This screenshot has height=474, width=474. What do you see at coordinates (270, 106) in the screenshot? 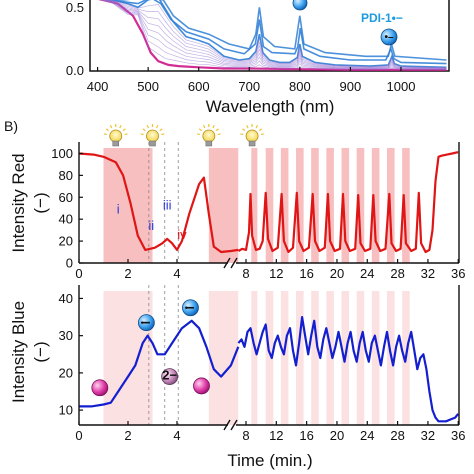
I see `spectrum-x-axis-label: Wavelength (nm)` at bounding box center [270, 106].